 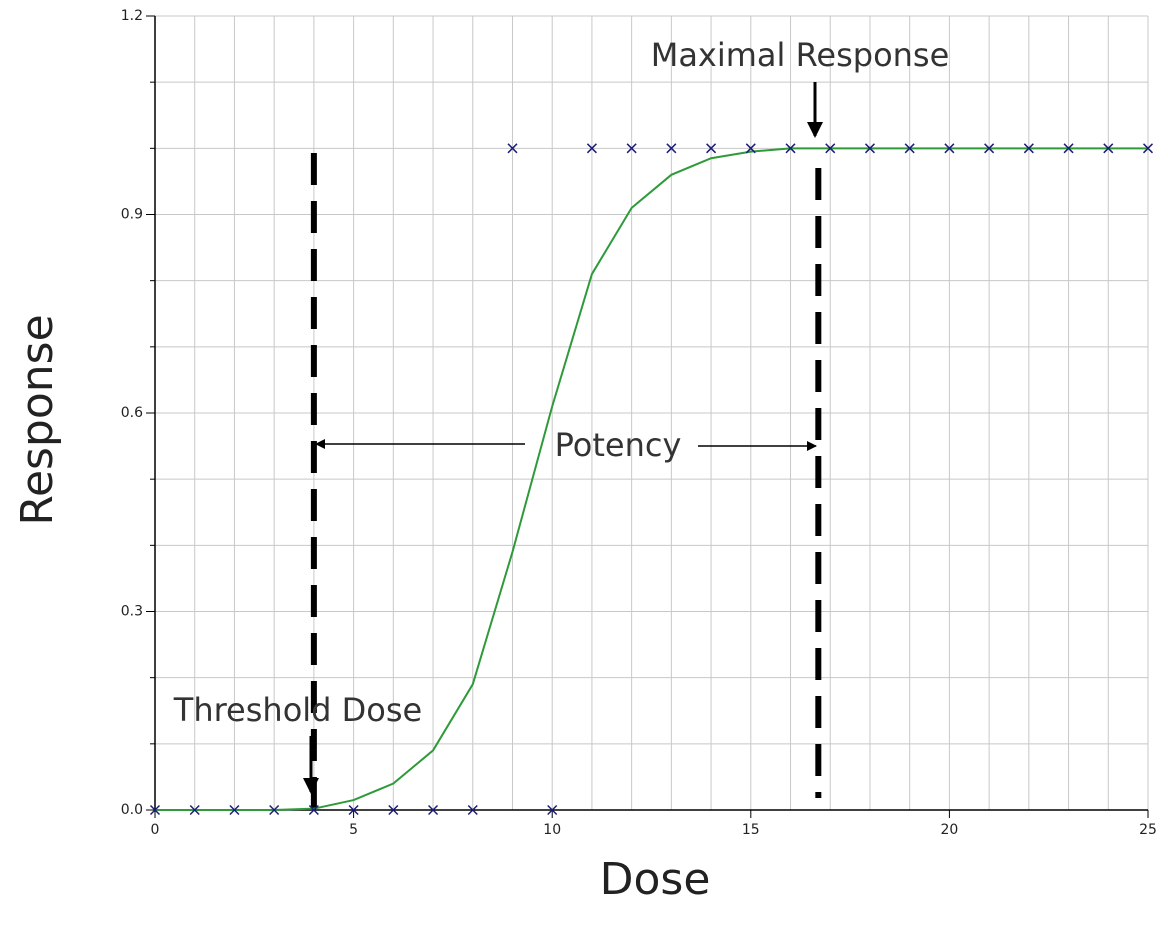 I want to click on y-tick-label: 0.0, so click(x=132, y=810).